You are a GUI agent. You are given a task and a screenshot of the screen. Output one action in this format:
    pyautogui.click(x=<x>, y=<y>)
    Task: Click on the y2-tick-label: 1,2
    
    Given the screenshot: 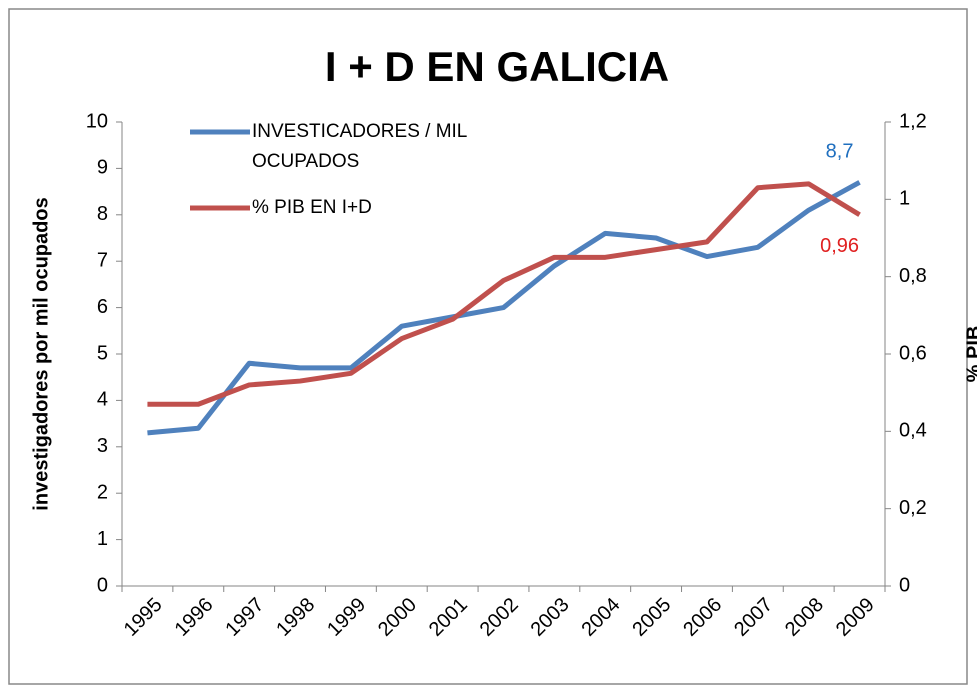 What is the action you would take?
    pyautogui.click(x=913, y=121)
    